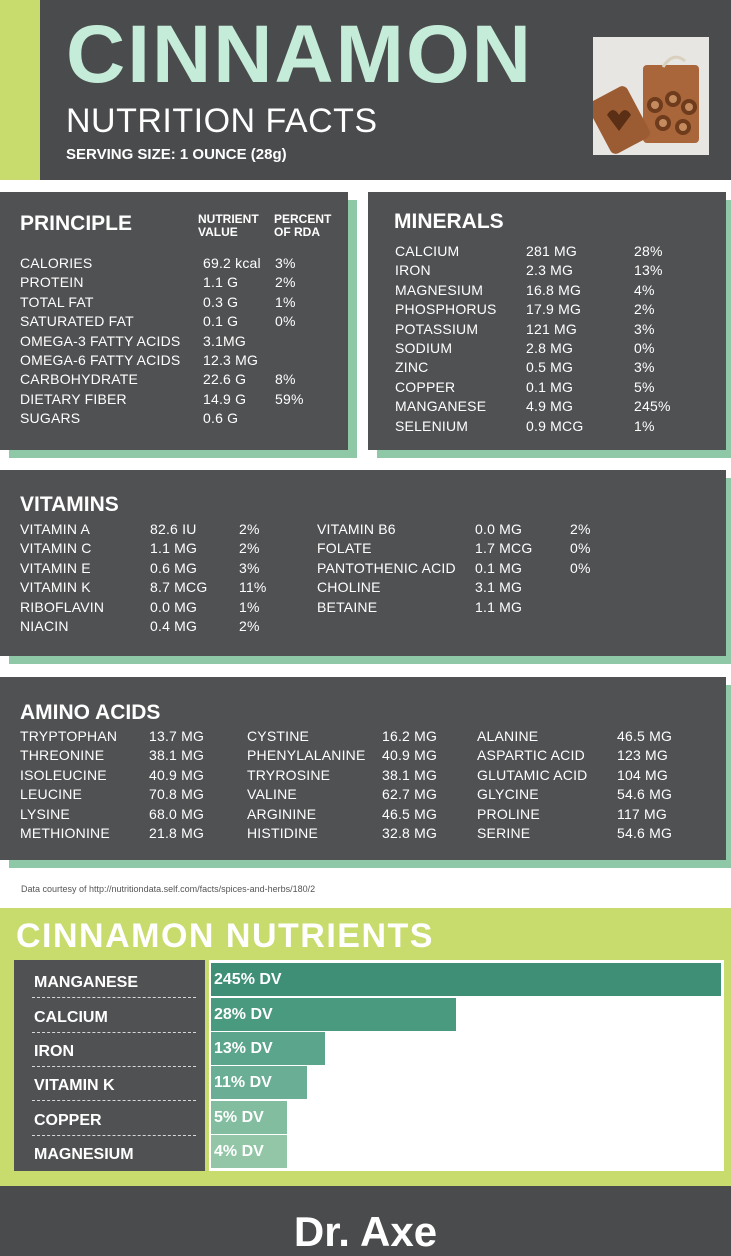  What do you see at coordinates (499, 567) in the screenshot?
I see `vitamin-value: 0.1 MG` at bounding box center [499, 567].